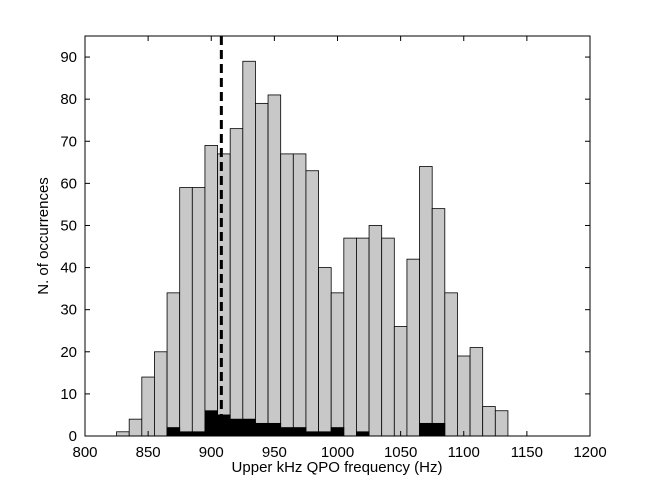 This screenshot has height=497, width=654. I want to click on x-axis-label: Upper kHz QPO frequency (Hz), so click(337, 467).